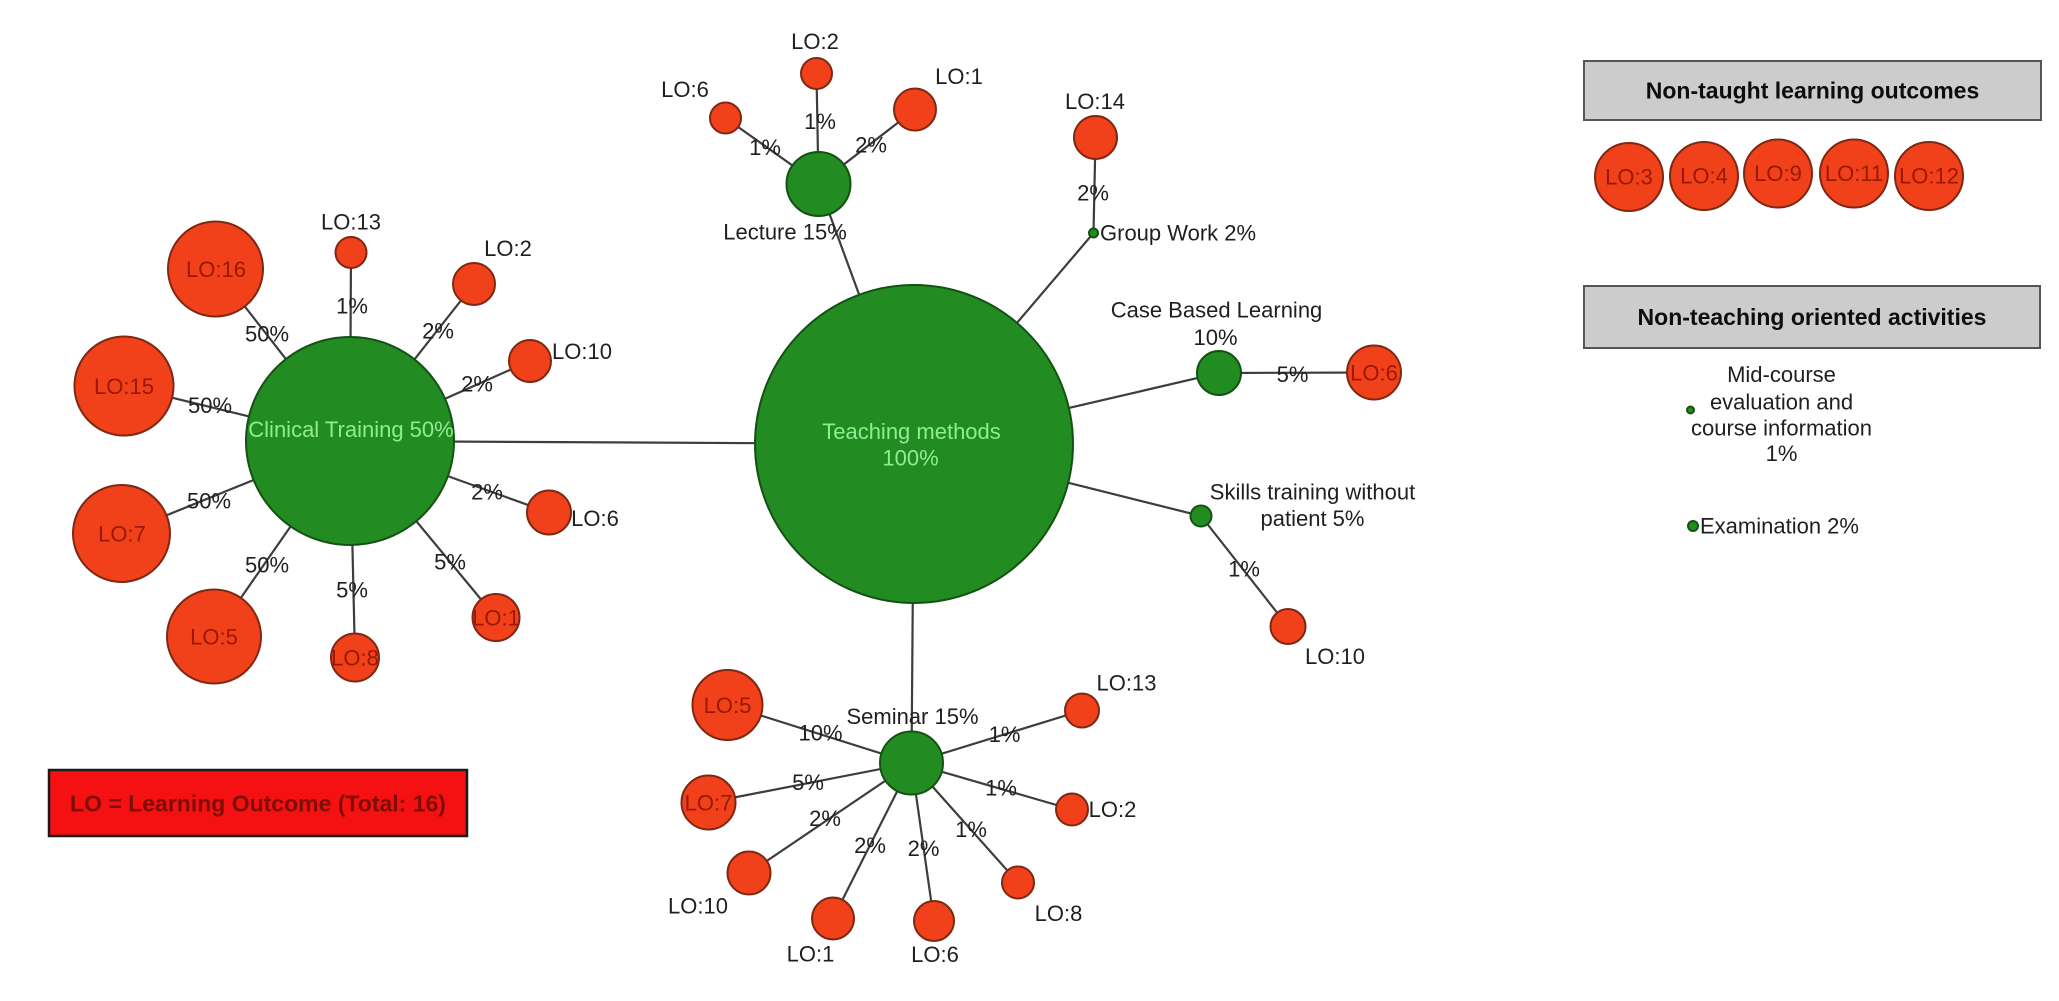 Image resolution: width=2059 pixels, height=1001 pixels. I want to click on svg-text: LO:9, so click(1778, 173).